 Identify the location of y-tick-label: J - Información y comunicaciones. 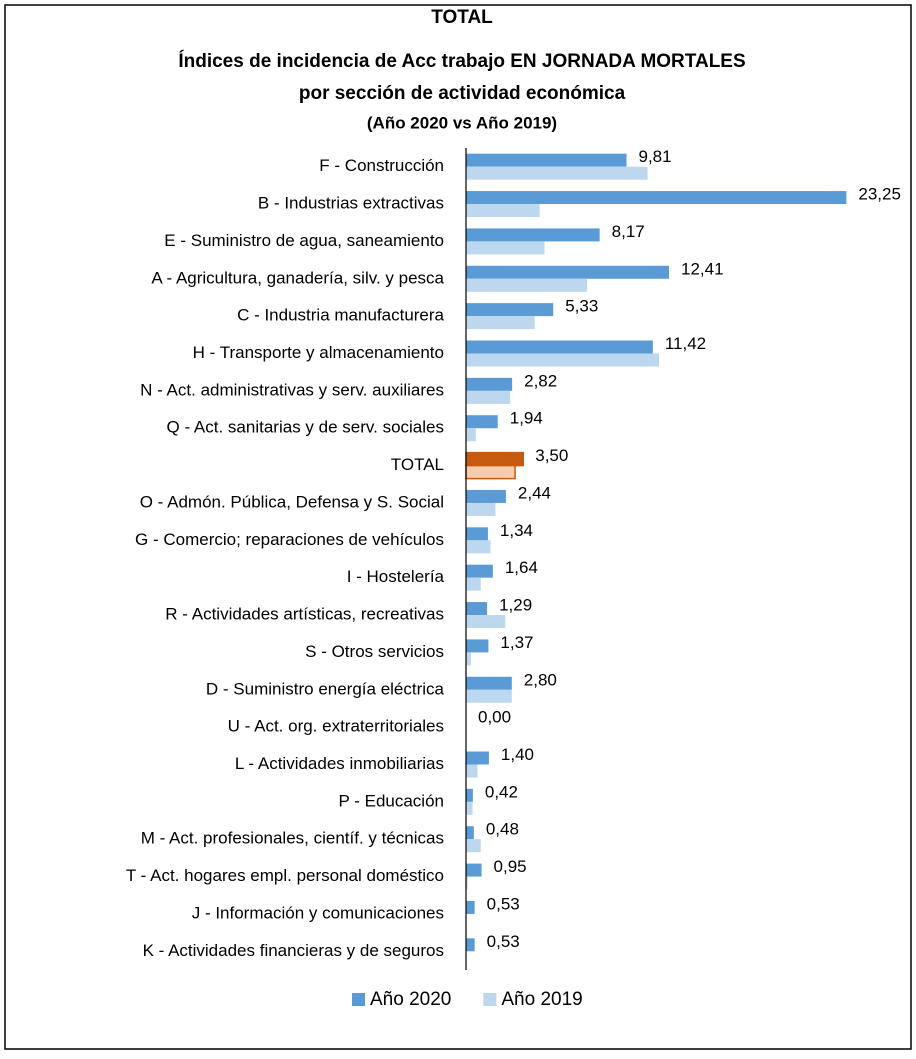
(318, 912).